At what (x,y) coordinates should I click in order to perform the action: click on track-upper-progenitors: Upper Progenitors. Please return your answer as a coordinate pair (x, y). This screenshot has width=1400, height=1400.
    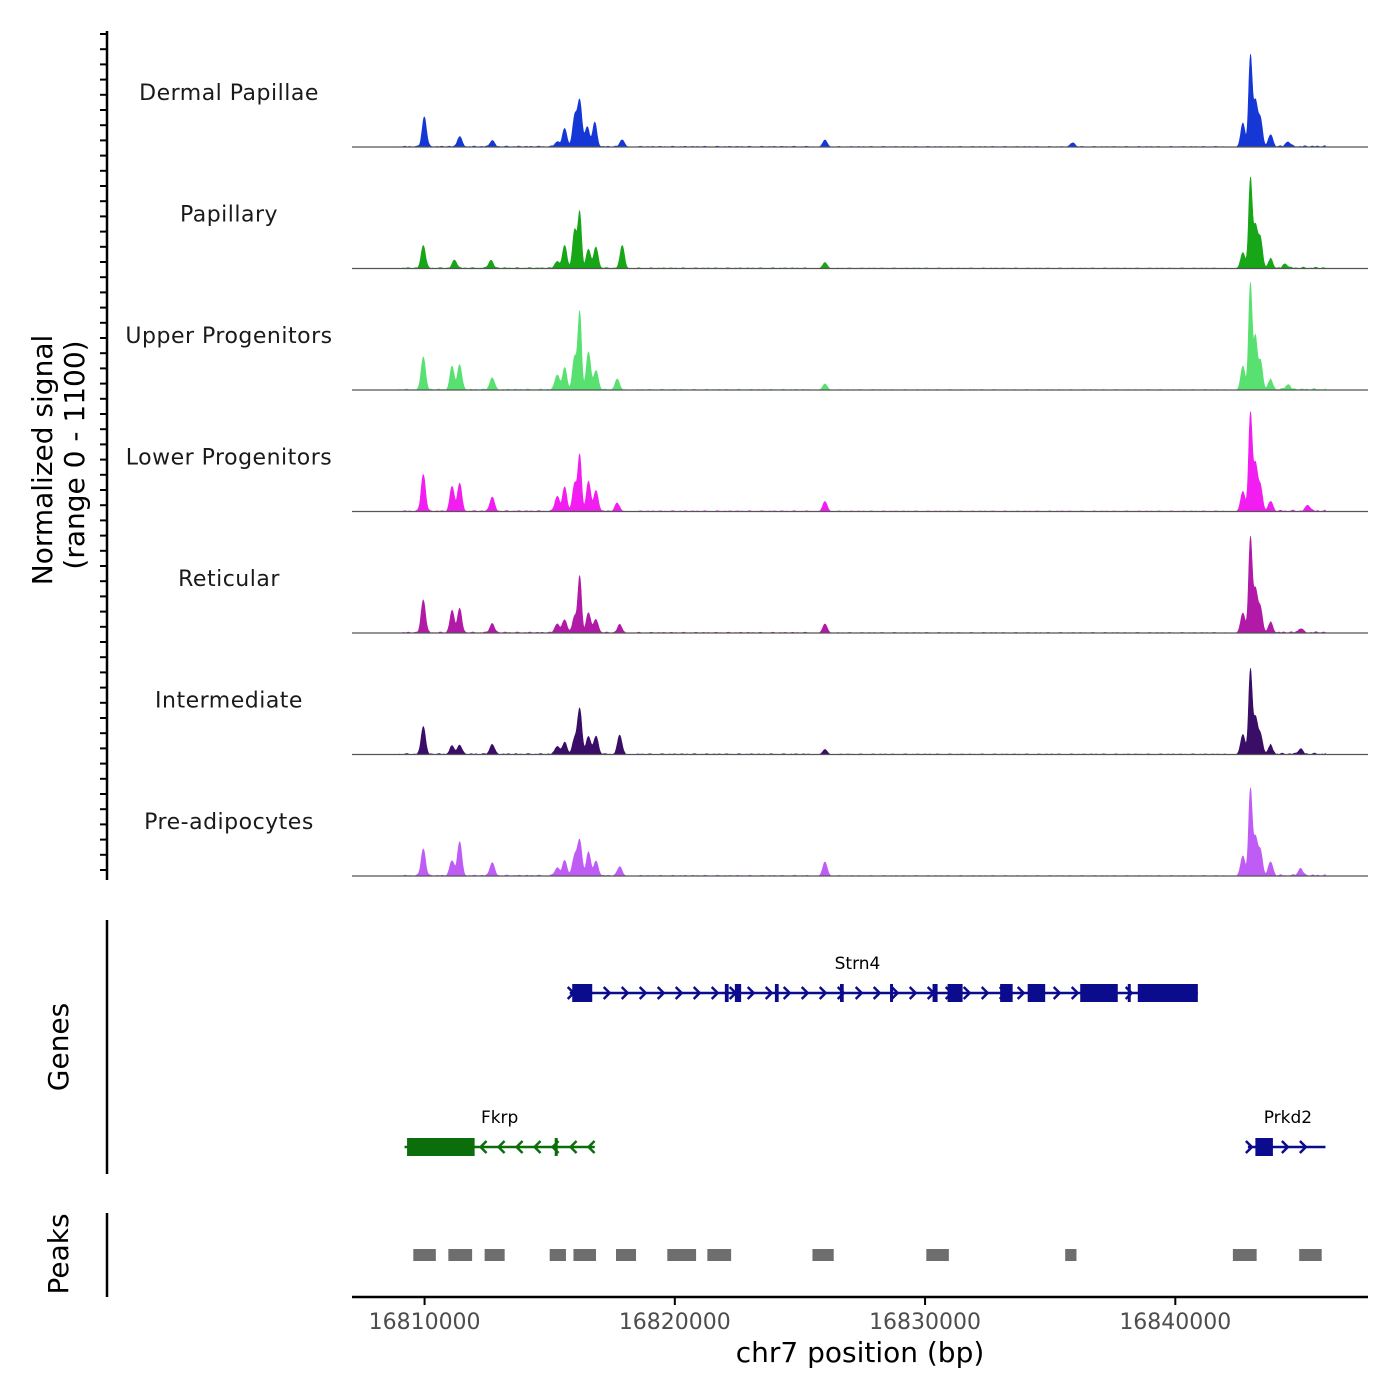
    Looking at the image, I should click on (746, 336).